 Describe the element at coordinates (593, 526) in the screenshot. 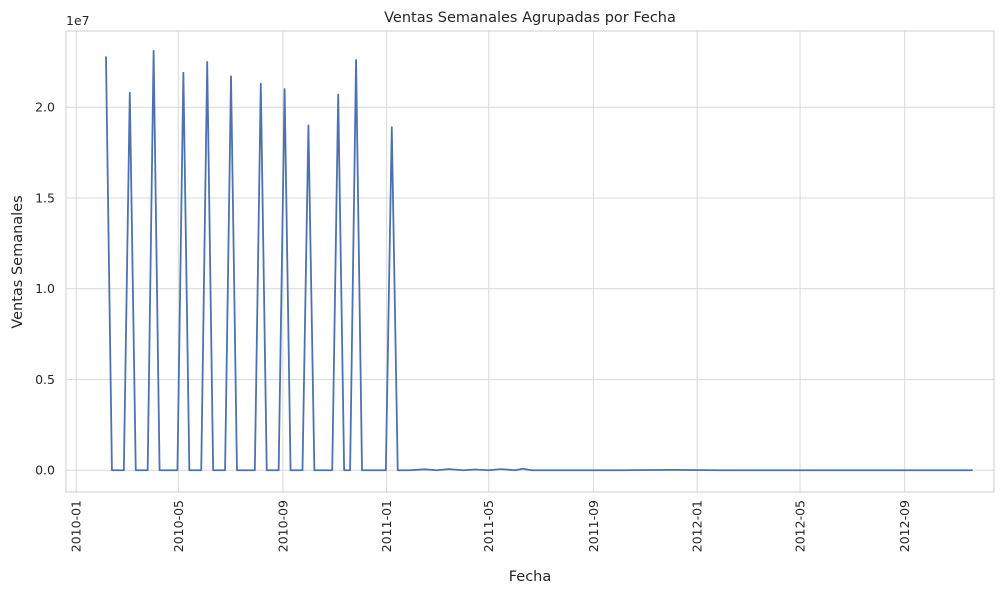

I see `x-tick-label: 2011-09` at that location.